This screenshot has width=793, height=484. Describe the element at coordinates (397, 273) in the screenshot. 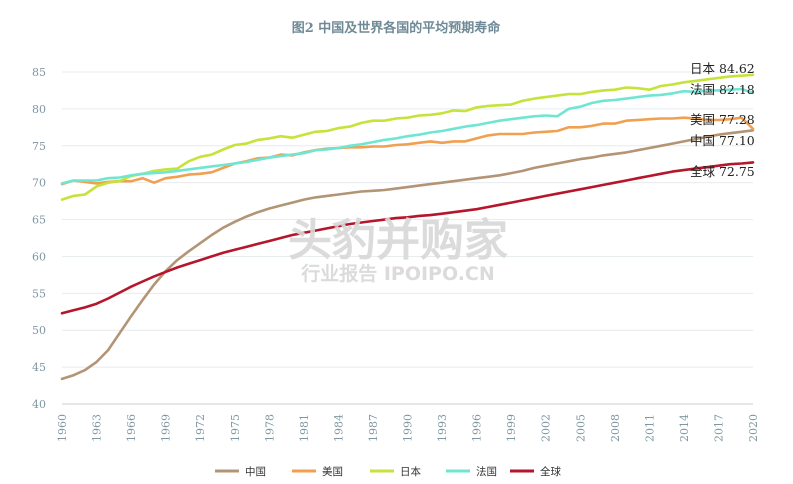

I see `watermark-subtext: 行业报告 IPOIPO.CN` at that location.